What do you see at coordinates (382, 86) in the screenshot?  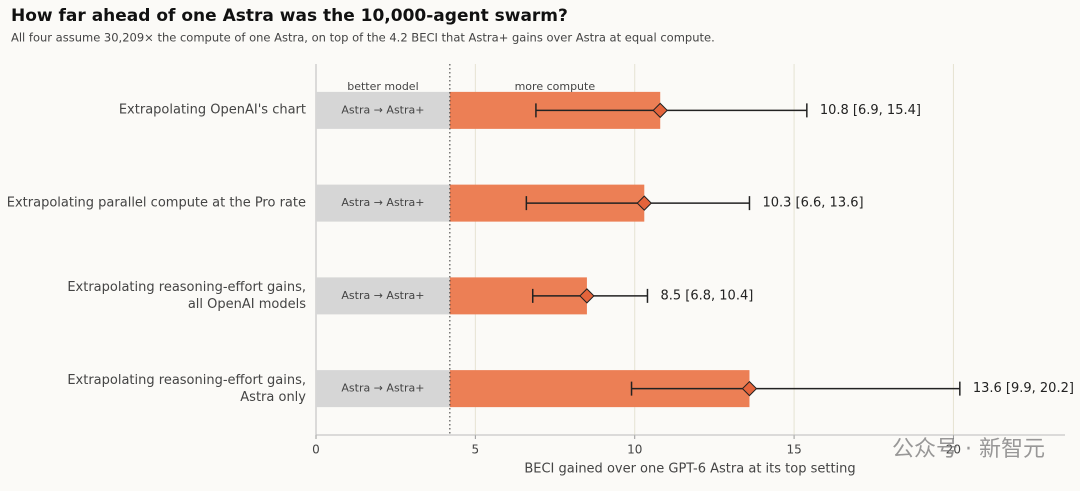 I see `legend-label: better model` at bounding box center [382, 86].